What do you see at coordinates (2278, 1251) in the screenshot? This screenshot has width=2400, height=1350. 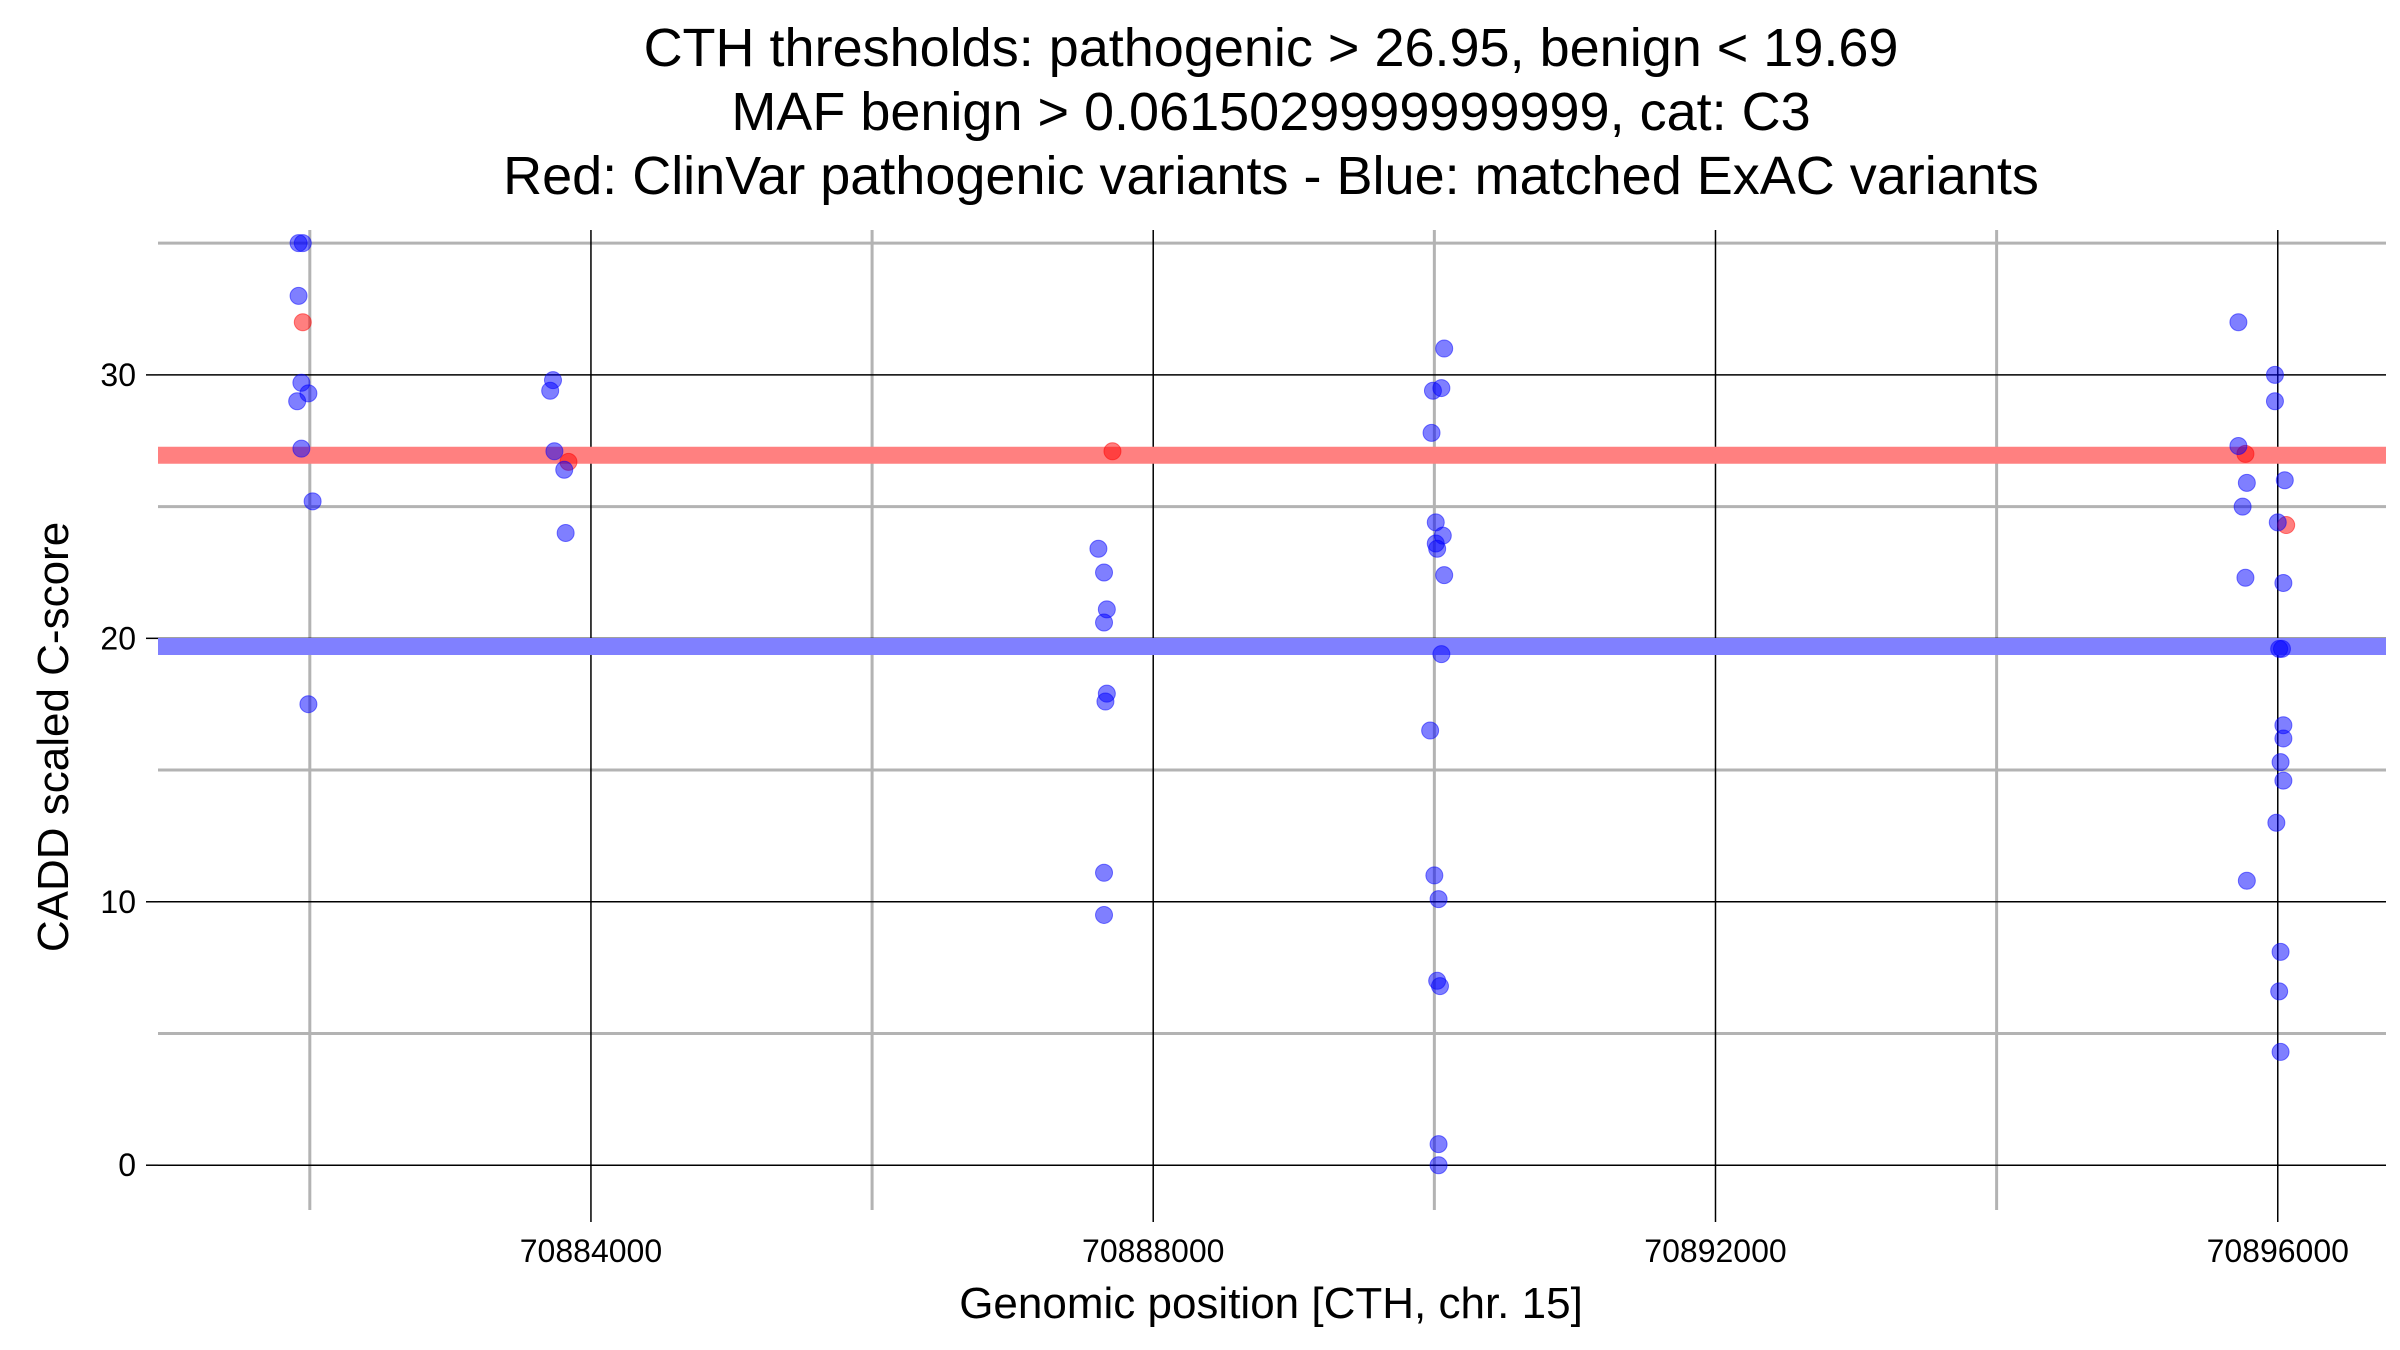 I see `x-tick-label: 70896000` at bounding box center [2278, 1251].